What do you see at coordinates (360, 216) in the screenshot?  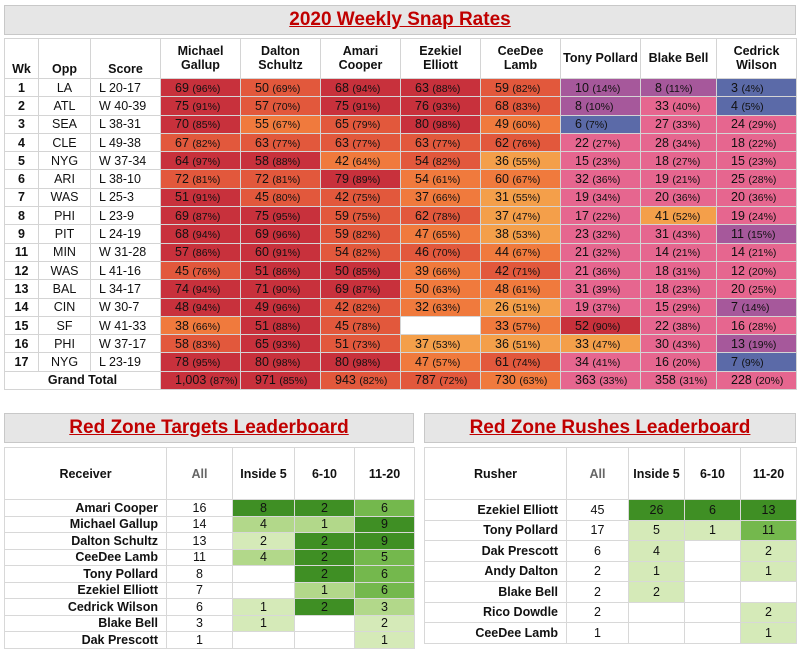 I see `snap-cell: 59 (75%)` at bounding box center [360, 216].